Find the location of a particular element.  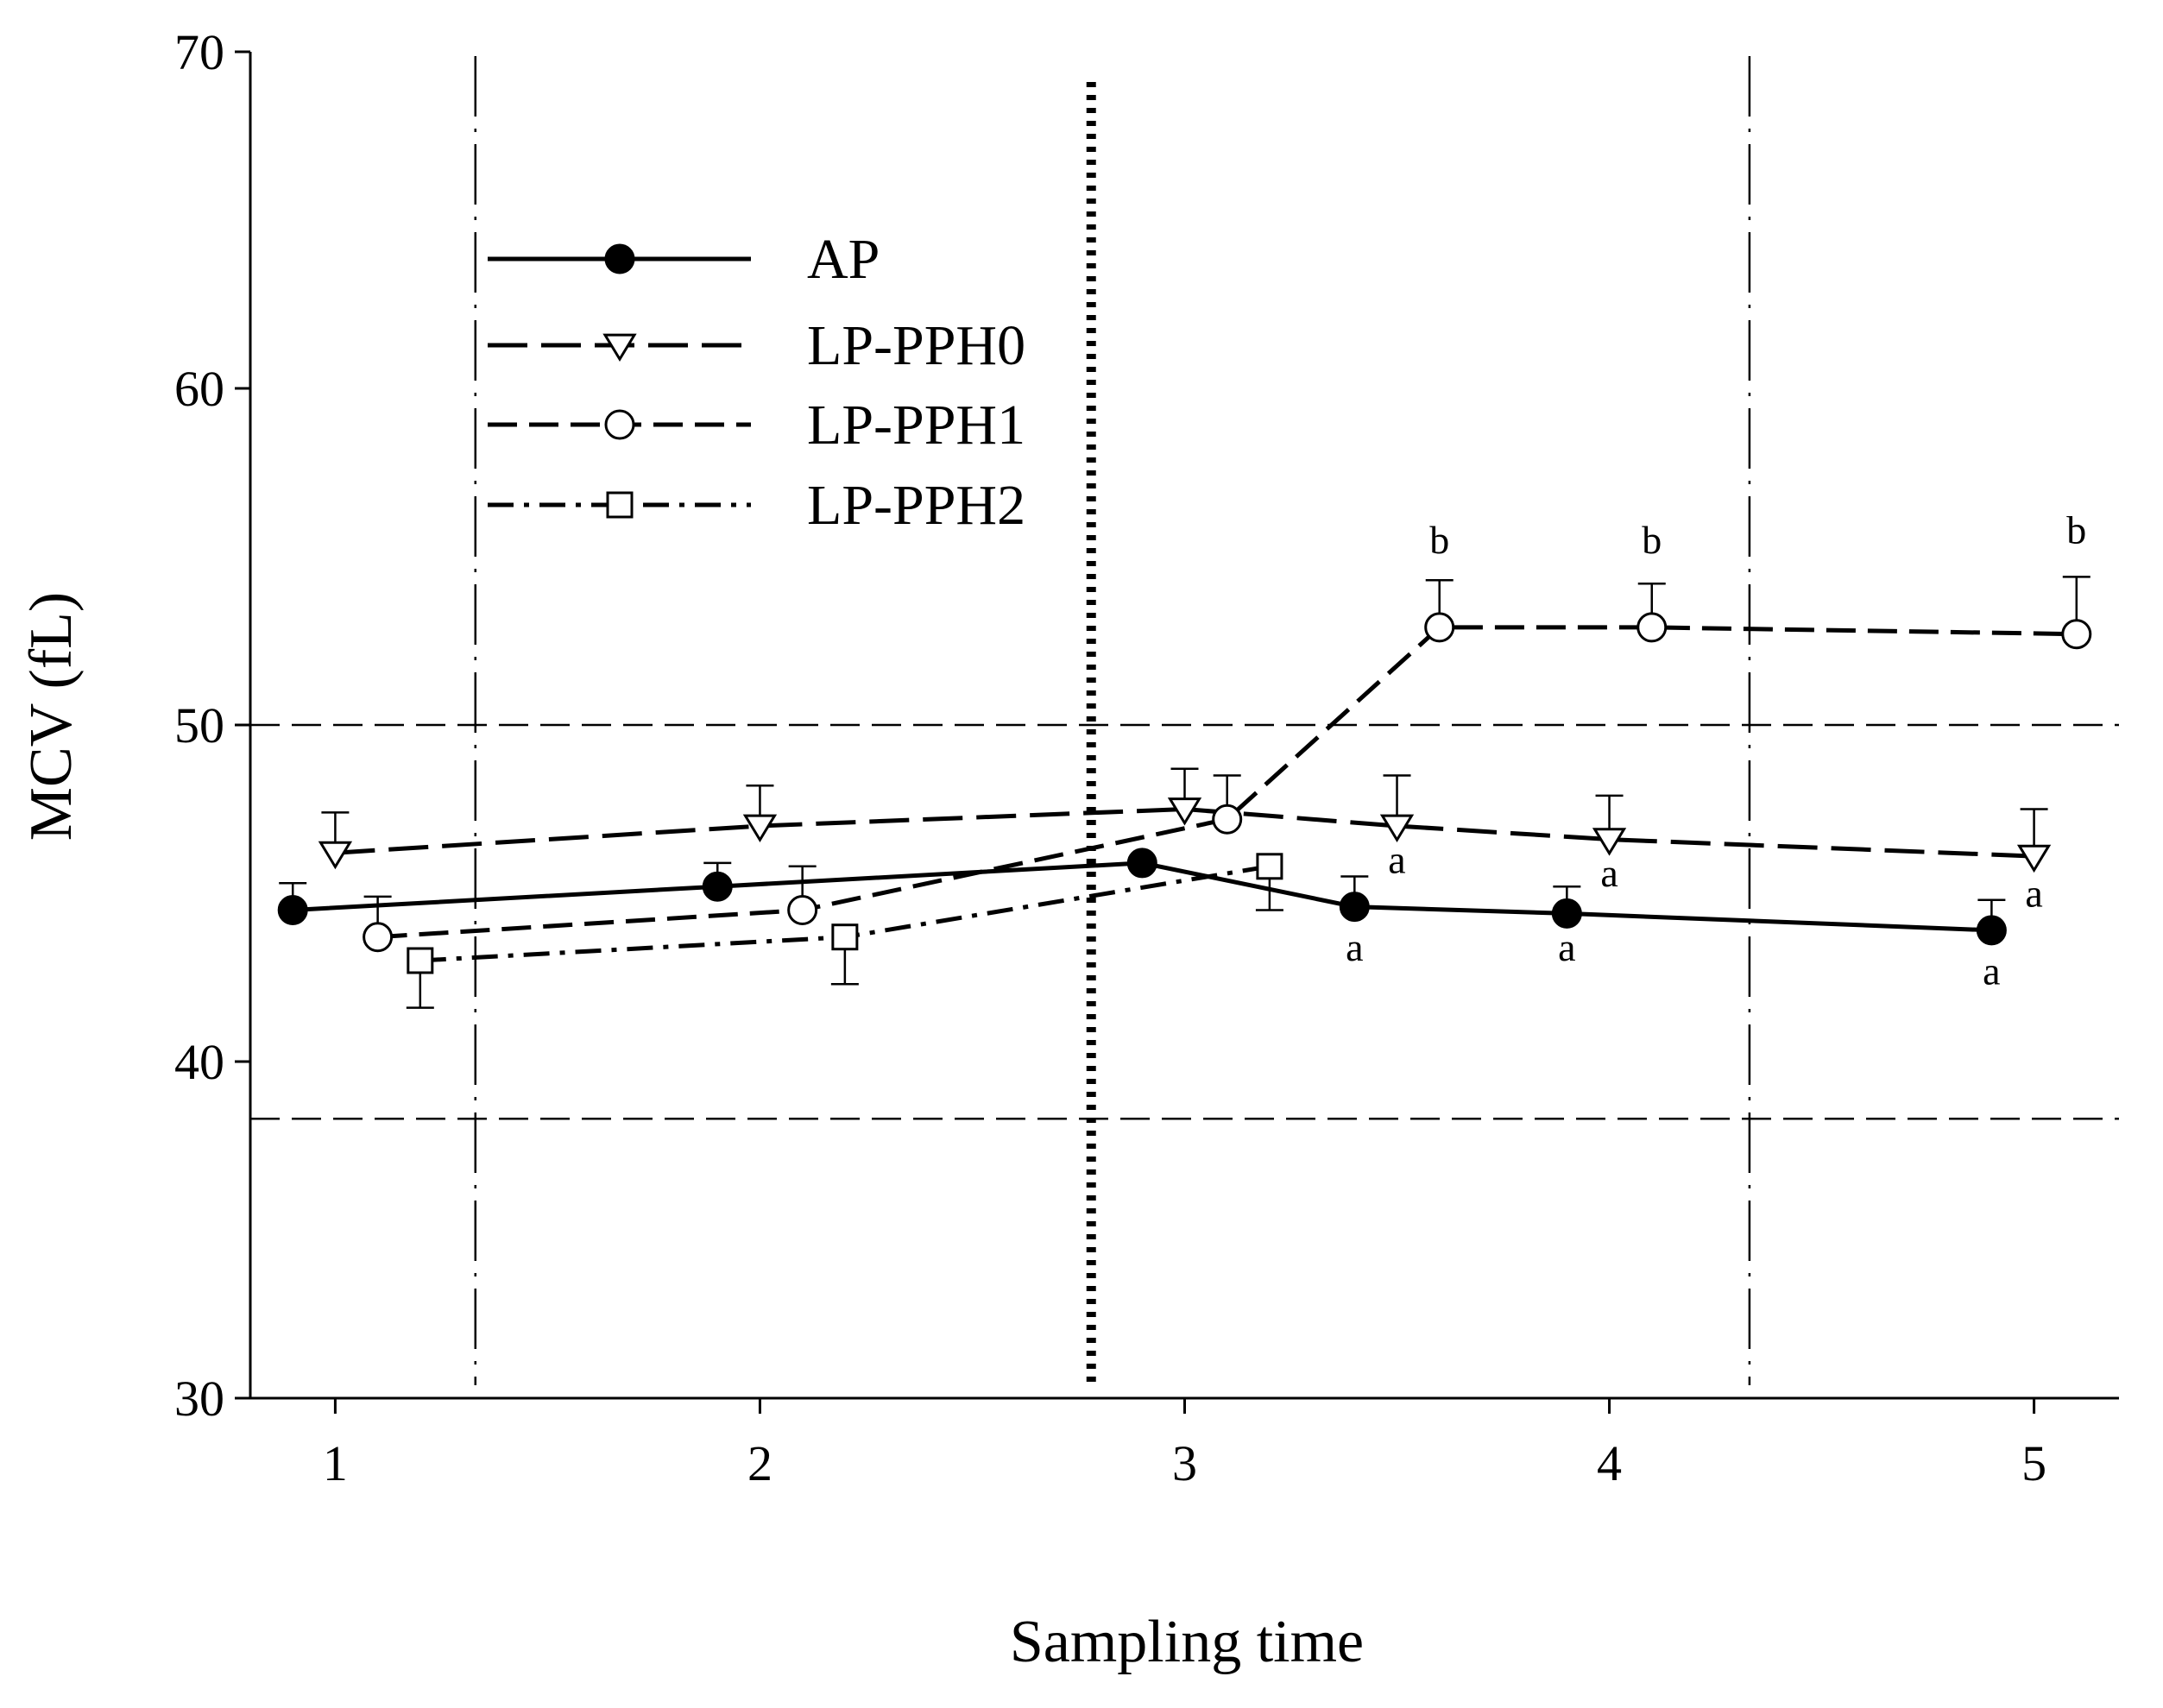

x-tick-label-3: 4 is located at coordinates (1609, 1463).